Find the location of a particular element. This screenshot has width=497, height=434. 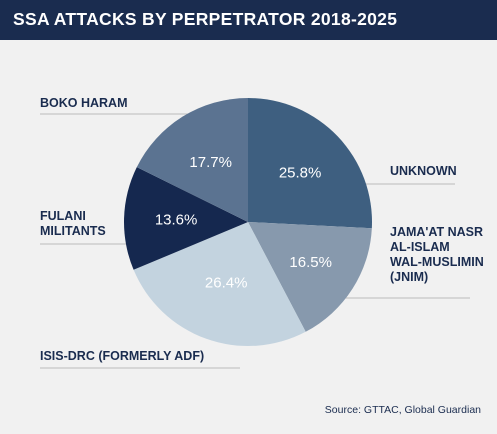

chart-header: SSA ATTACKS BY PERPETRATOR 2018-2025 is located at coordinates (248, 20).